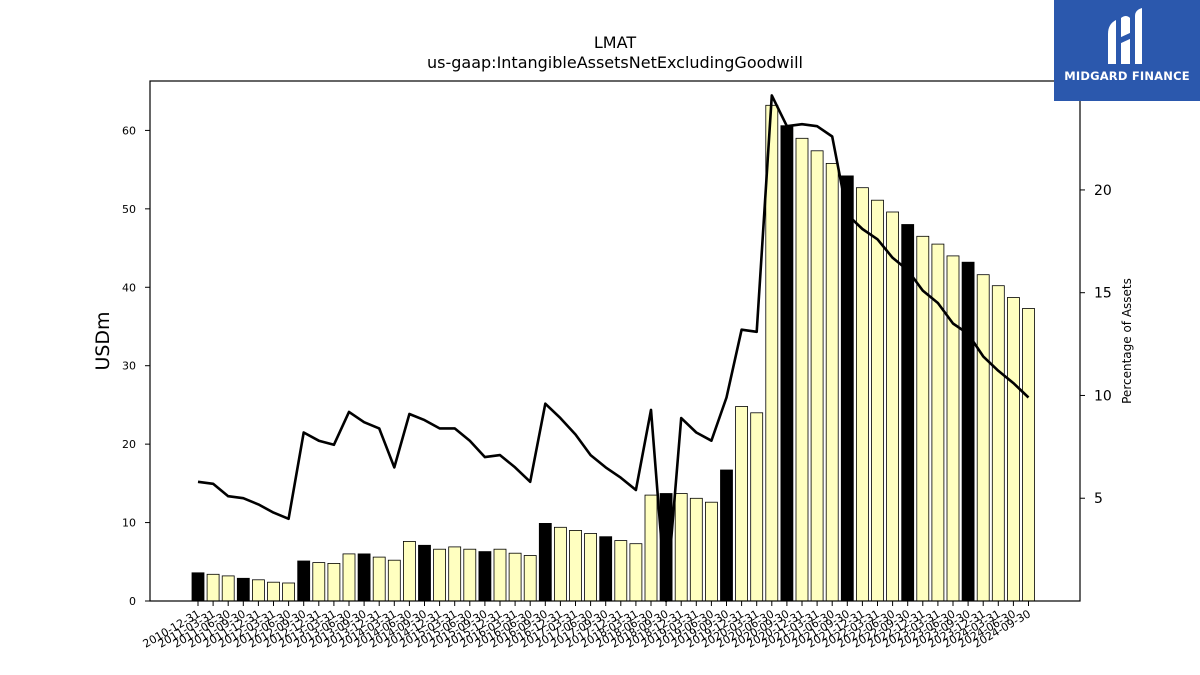 The width and height of the screenshot is (1200, 675). Describe the element at coordinates (1127, 341) in the screenshot. I see `y2-axis-label: Percentage of Assets` at that location.